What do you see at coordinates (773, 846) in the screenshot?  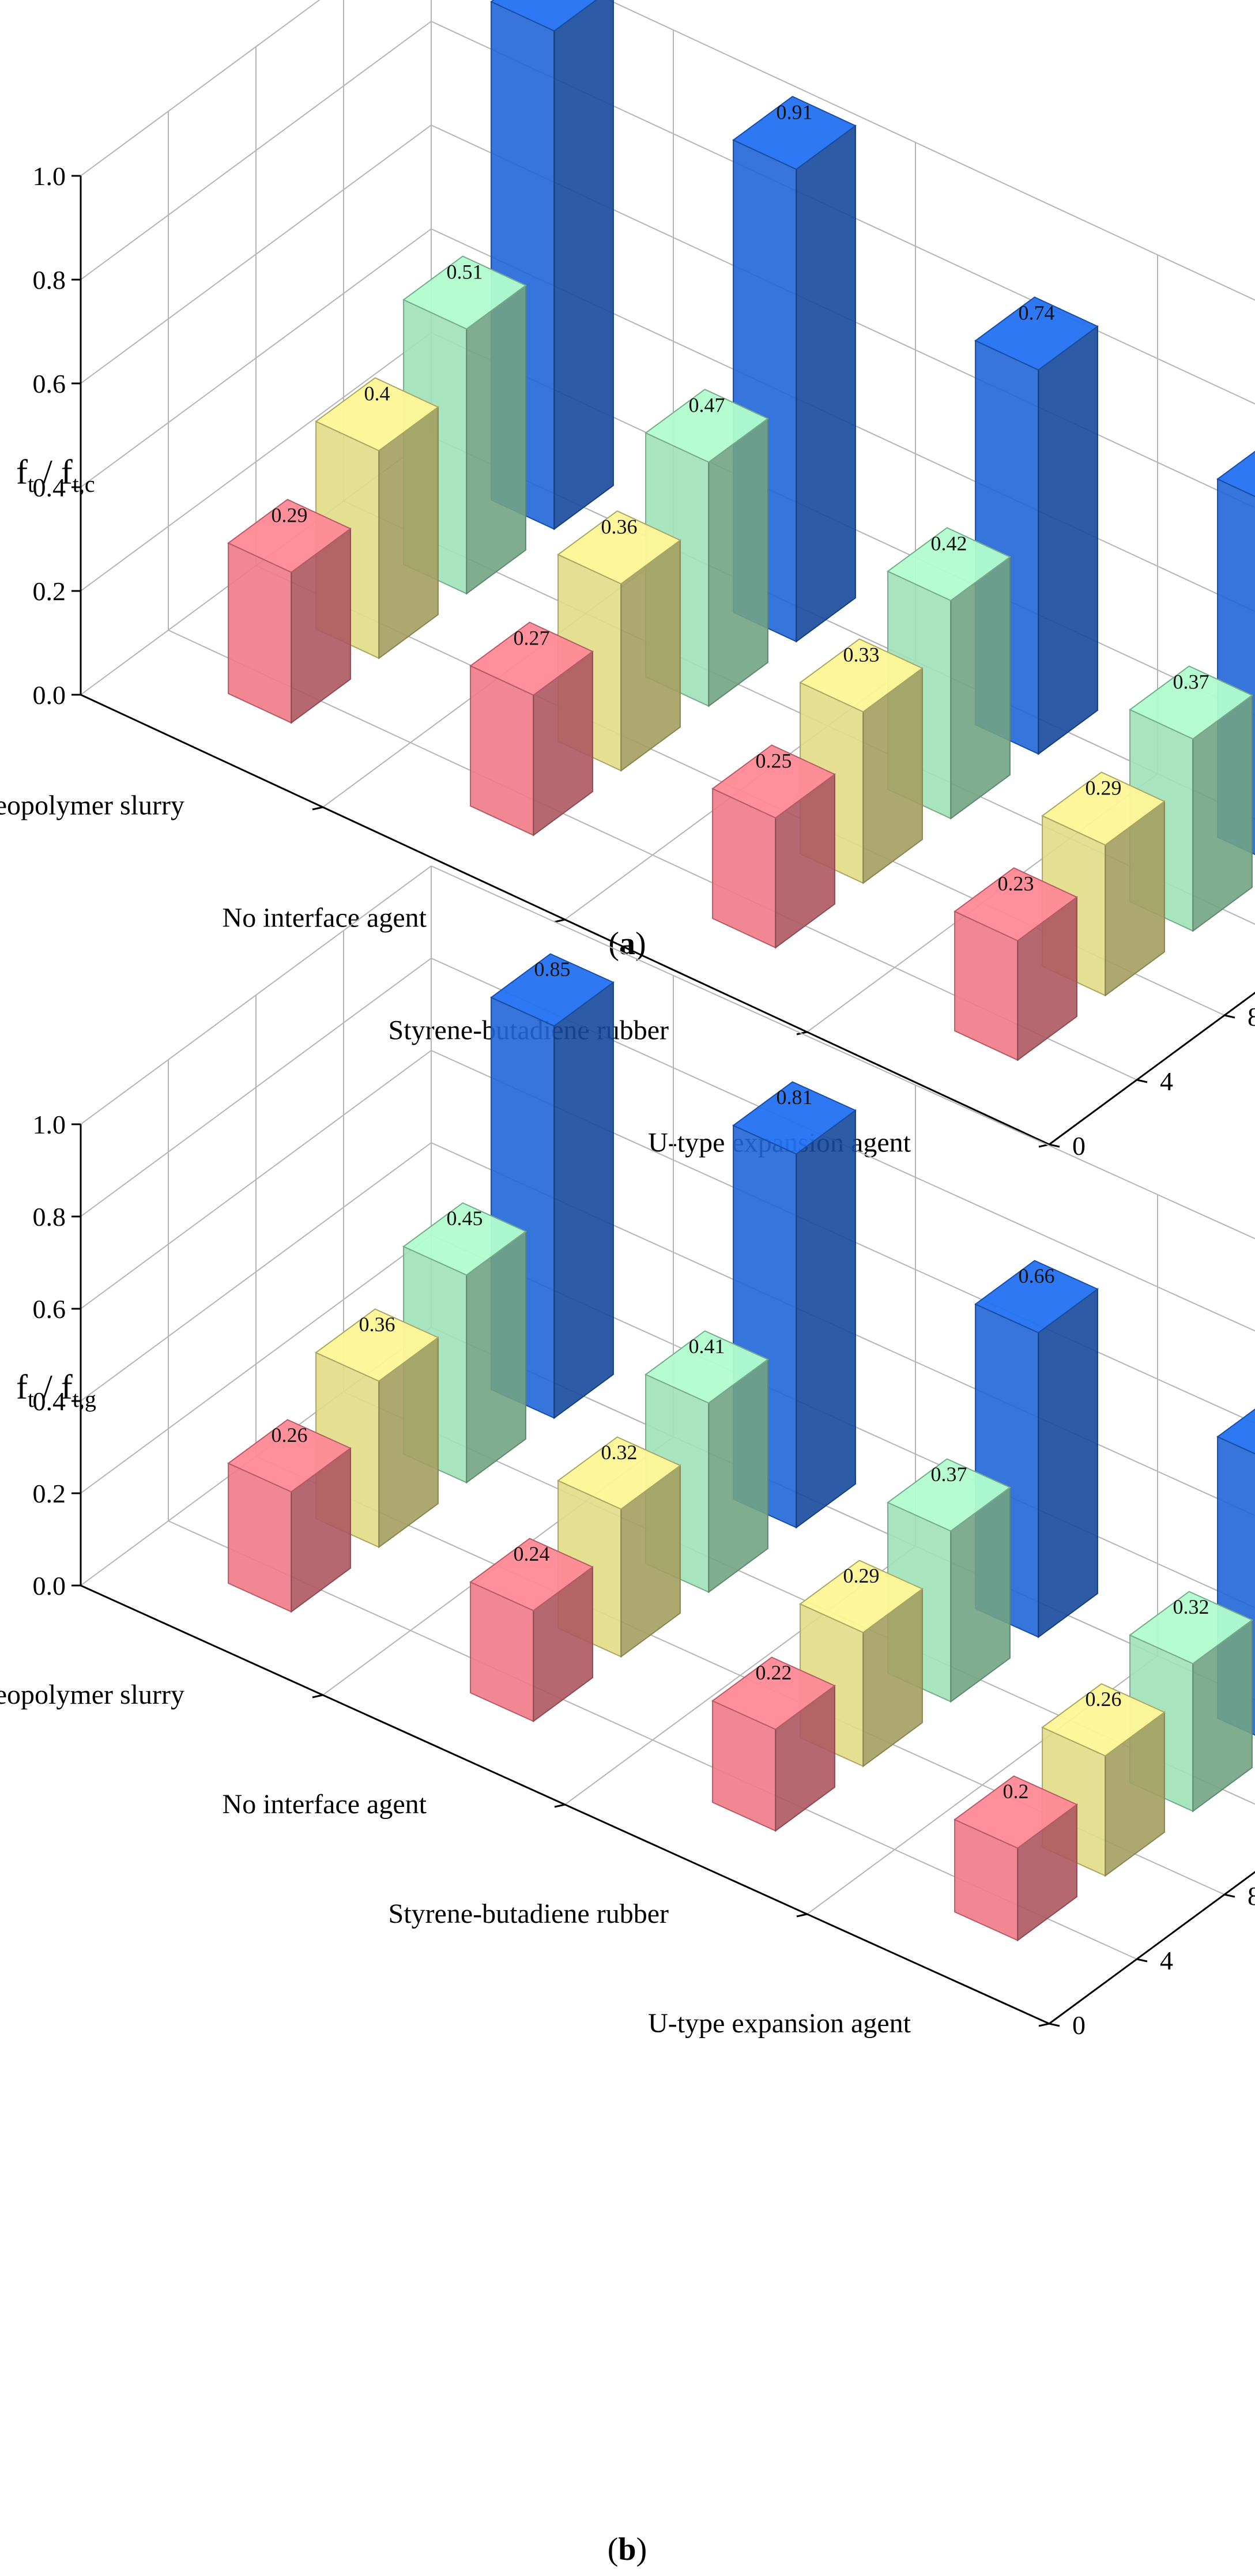 I see `bar: 0.25` at bounding box center [773, 846].